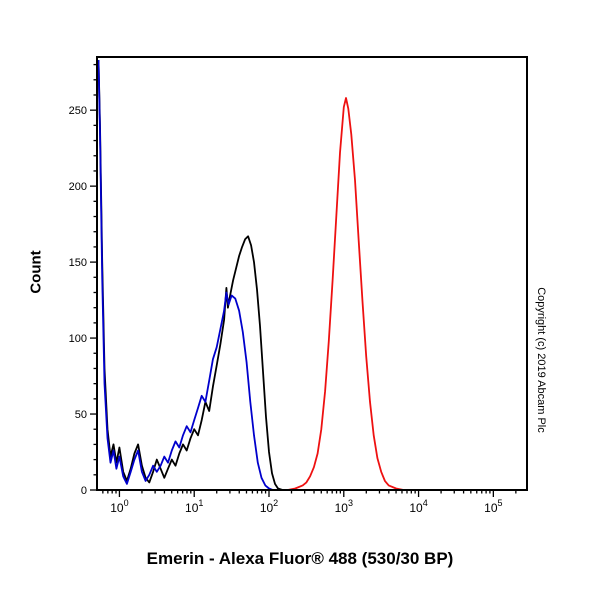 The width and height of the screenshot is (600, 600). What do you see at coordinates (78, 187) in the screenshot?
I see `svg-text: 200` at bounding box center [78, 187].